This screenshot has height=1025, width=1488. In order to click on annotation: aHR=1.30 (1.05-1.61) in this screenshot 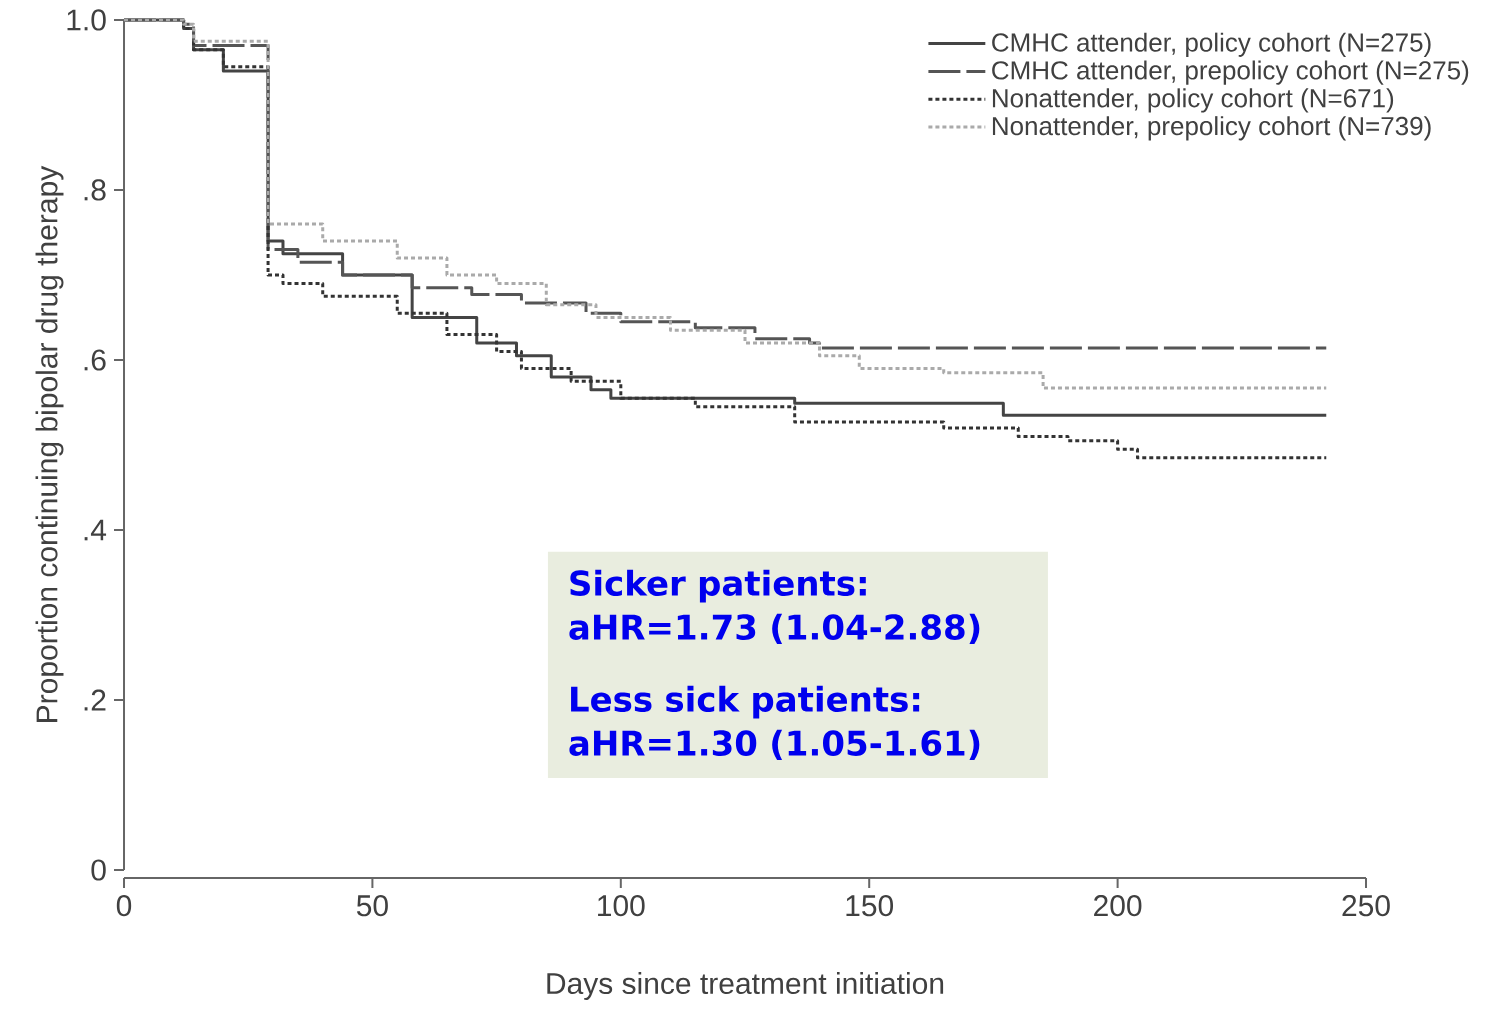, I will do `click(774, 744)`.